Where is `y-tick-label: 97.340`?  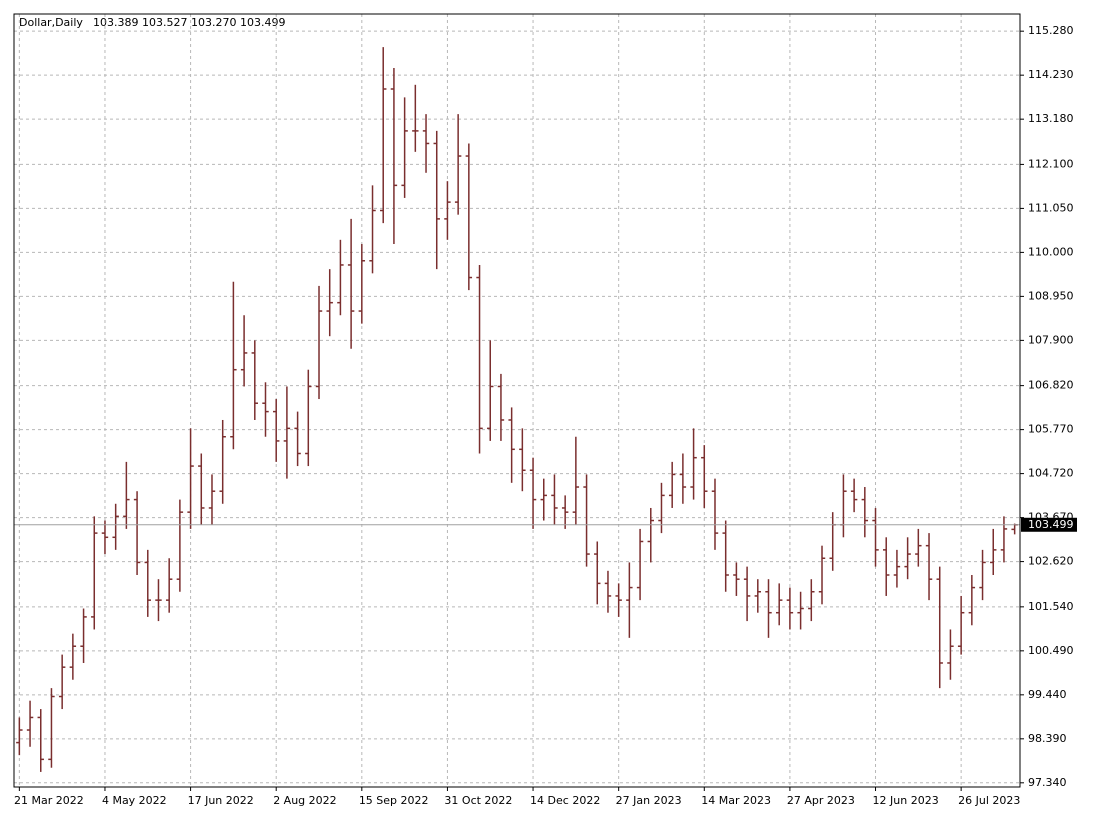
y-tick-label: 97.340 is located at coordinates (1047, 782).